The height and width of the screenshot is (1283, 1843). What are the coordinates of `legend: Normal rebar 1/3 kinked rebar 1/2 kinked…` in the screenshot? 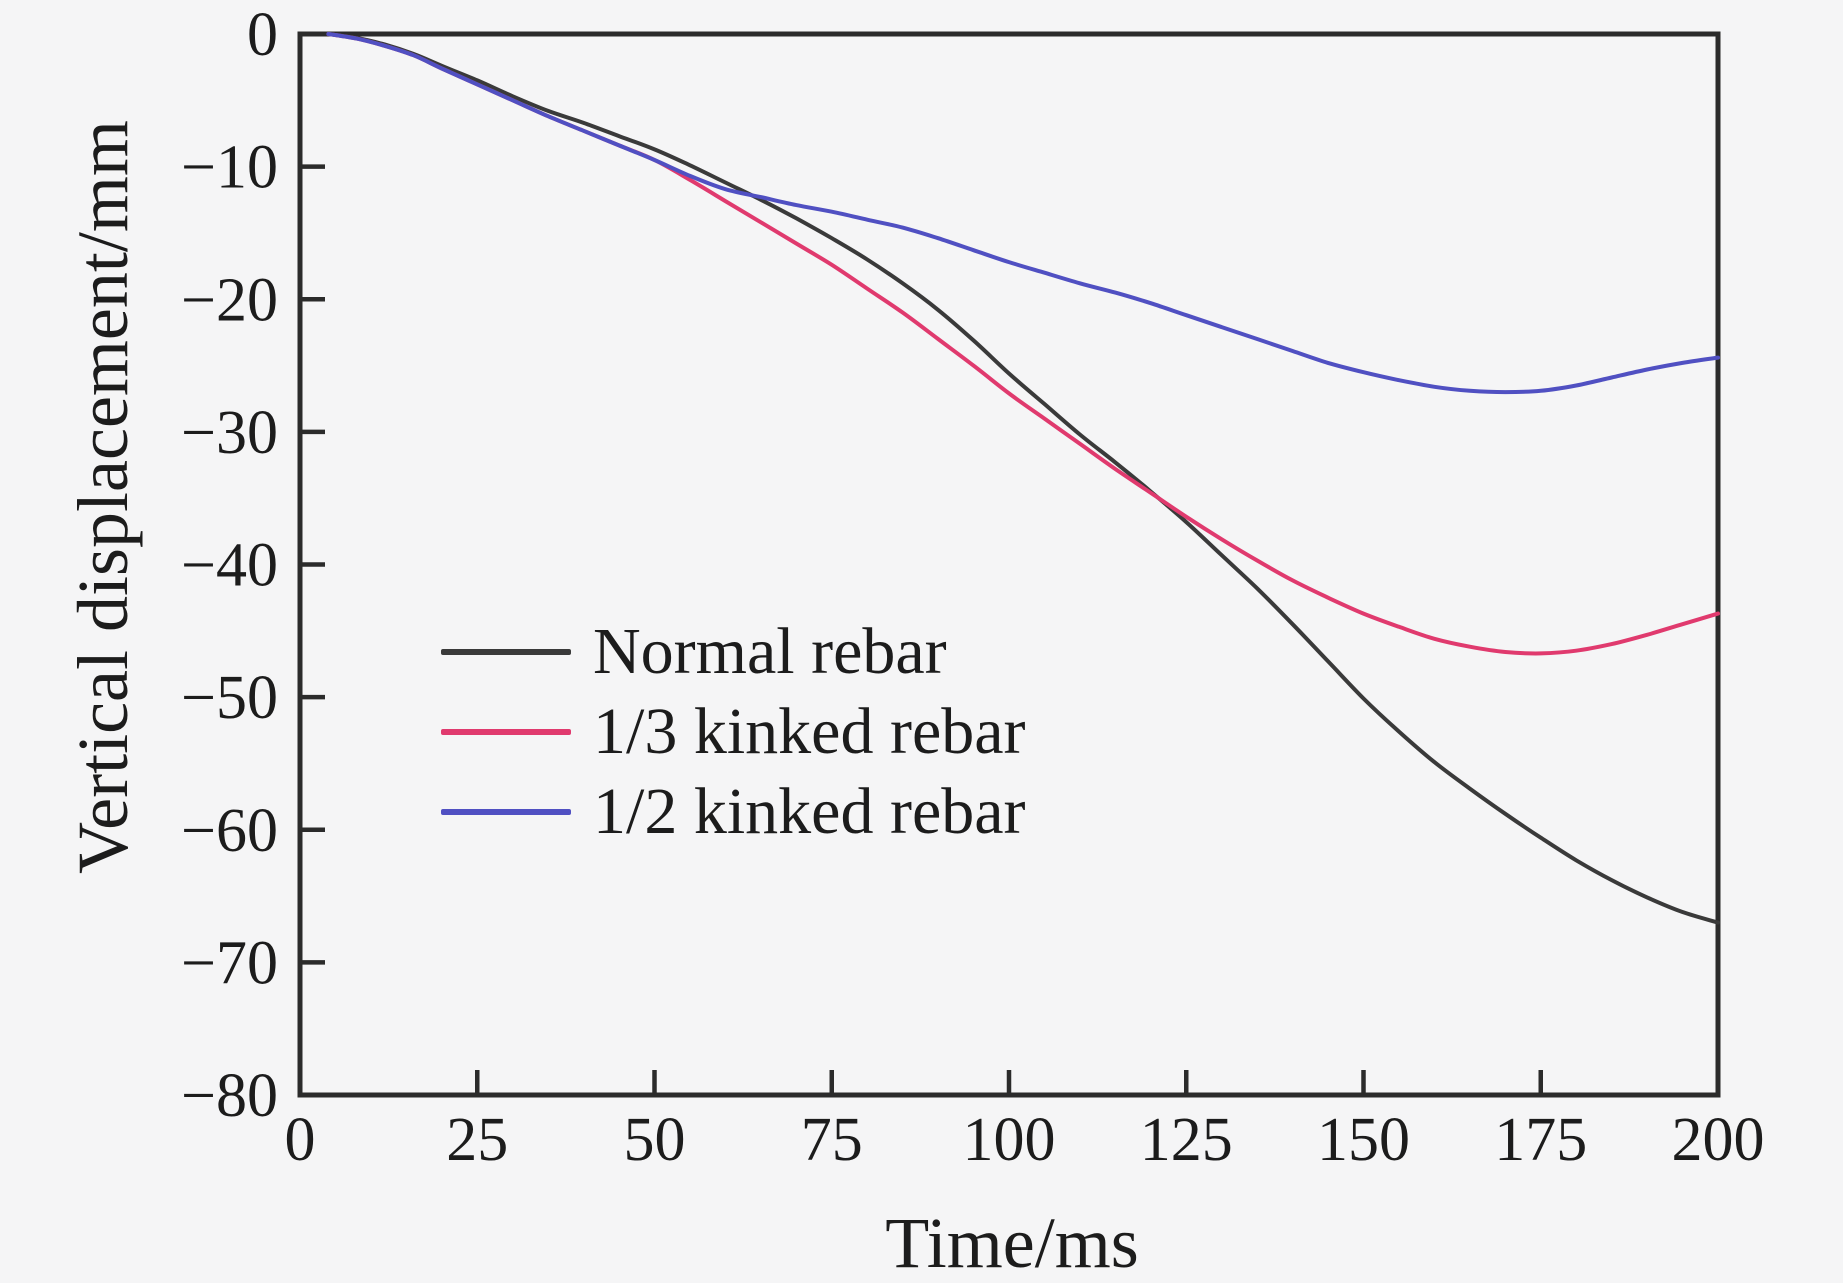 It's located at (733, 732).